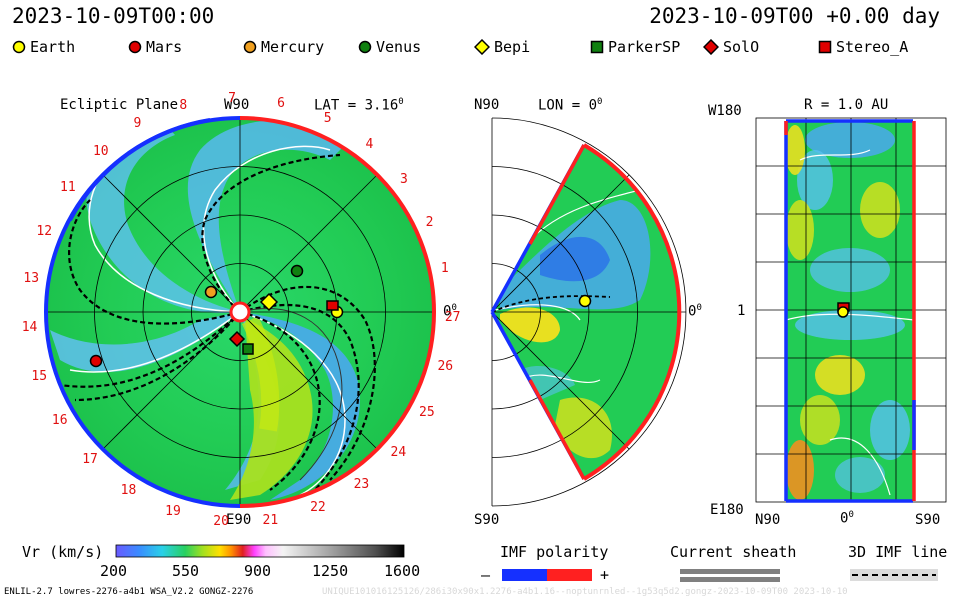 The height and width of the screenshot is (600, 960). What do you see at coordinates (90, 460) in the screenshot?
I see `carrington-tick-17: 17` at bounding box center [90, 460].